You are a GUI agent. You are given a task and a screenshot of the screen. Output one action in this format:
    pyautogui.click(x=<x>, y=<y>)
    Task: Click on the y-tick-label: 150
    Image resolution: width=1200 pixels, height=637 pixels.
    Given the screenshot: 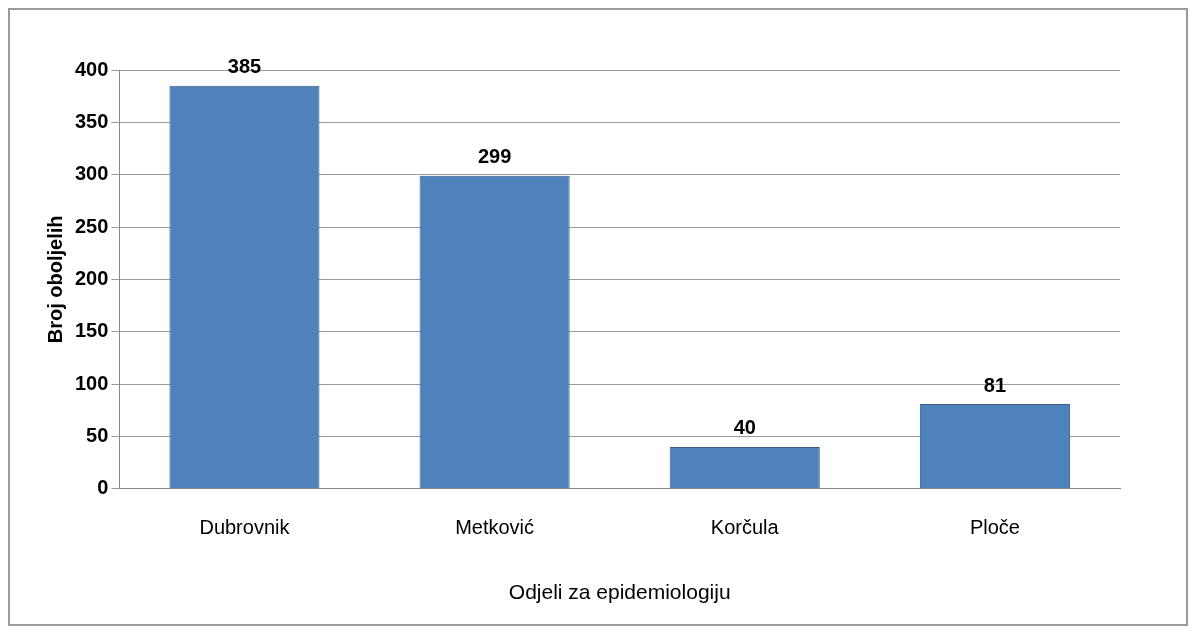 What is the action you would take?
    pyautogui.click(x=91, y=330)
    